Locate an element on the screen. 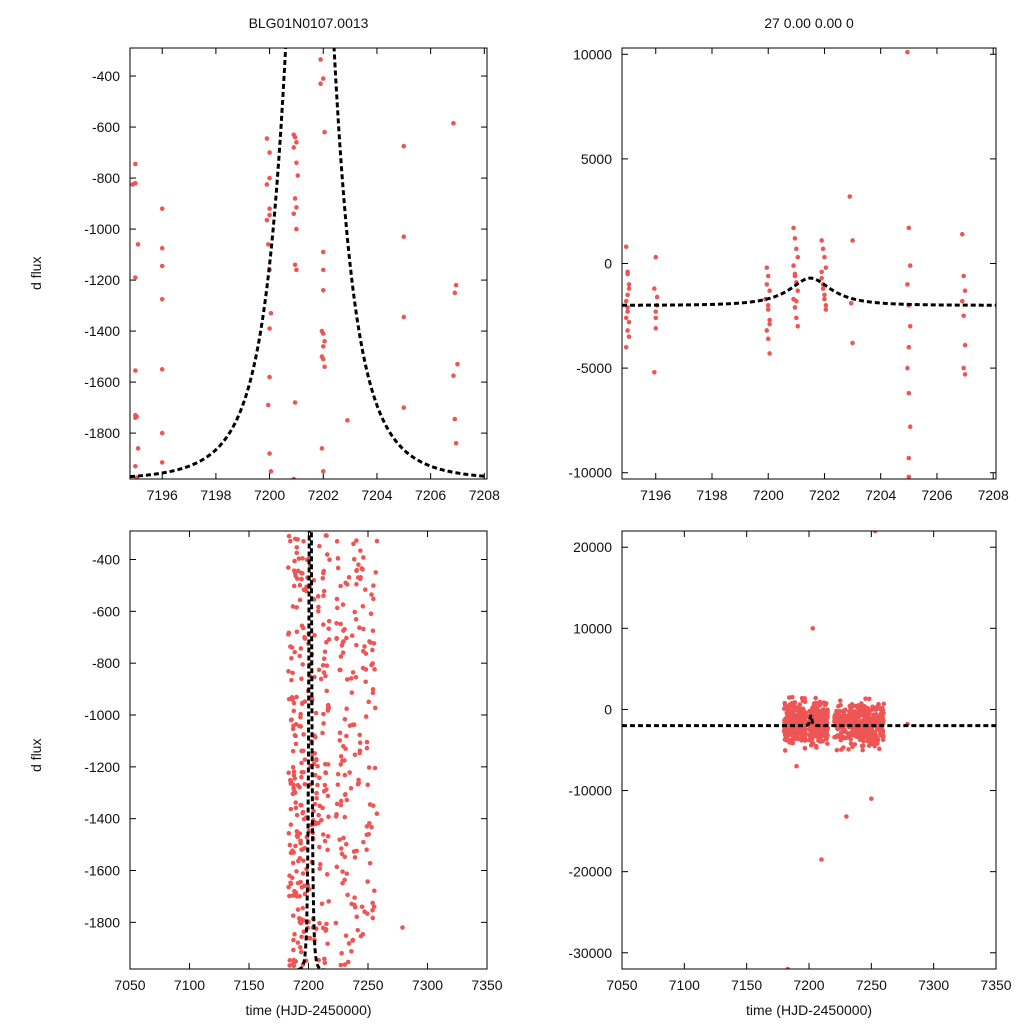  model-curve is located at coordinates (809, 291).